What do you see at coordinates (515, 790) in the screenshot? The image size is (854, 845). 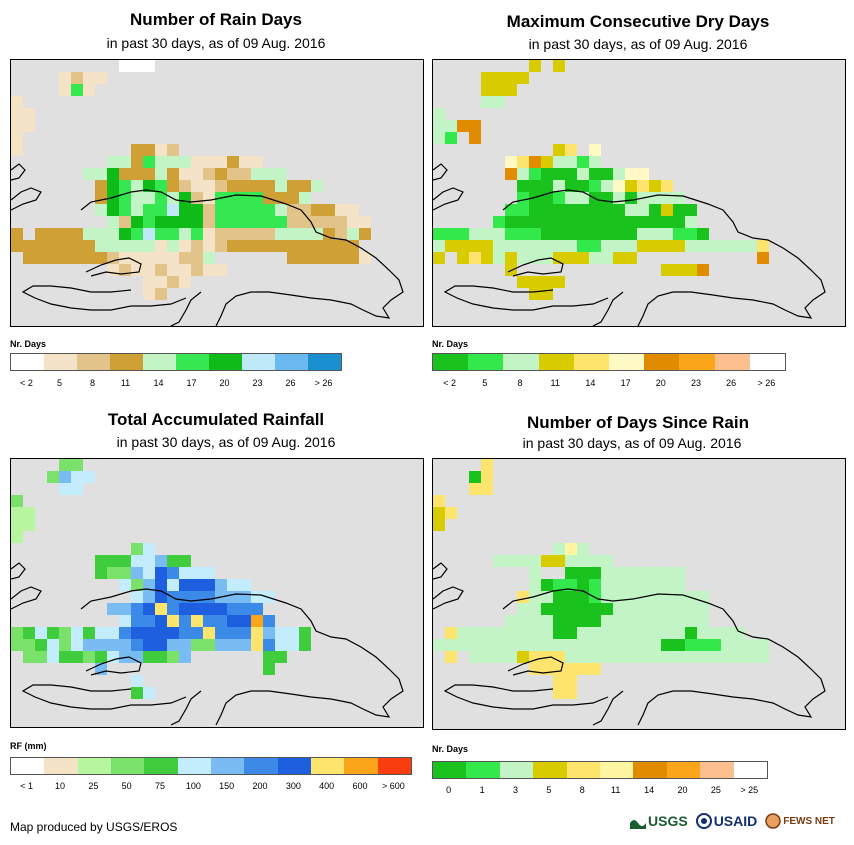 I see `legend-label: 3` at bounding box center [515, 790].